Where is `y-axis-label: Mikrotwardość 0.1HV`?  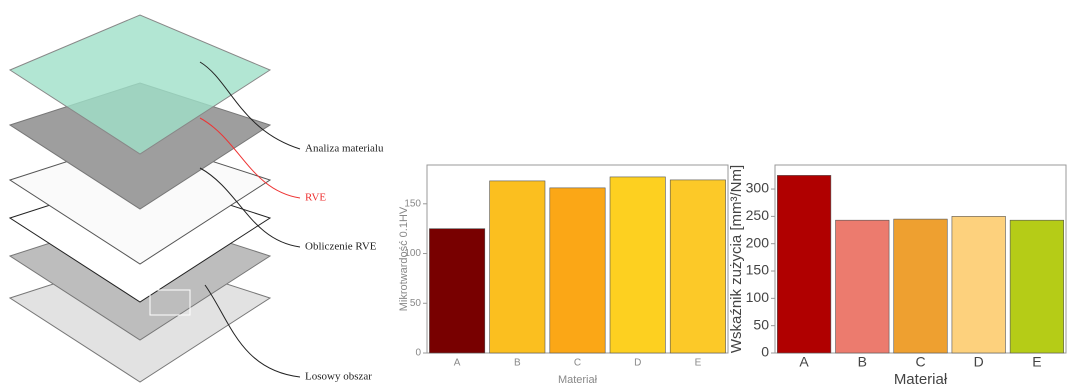
y-axis-label: Mikrotwardość 0.1HV is located at coordinates (404, 258).